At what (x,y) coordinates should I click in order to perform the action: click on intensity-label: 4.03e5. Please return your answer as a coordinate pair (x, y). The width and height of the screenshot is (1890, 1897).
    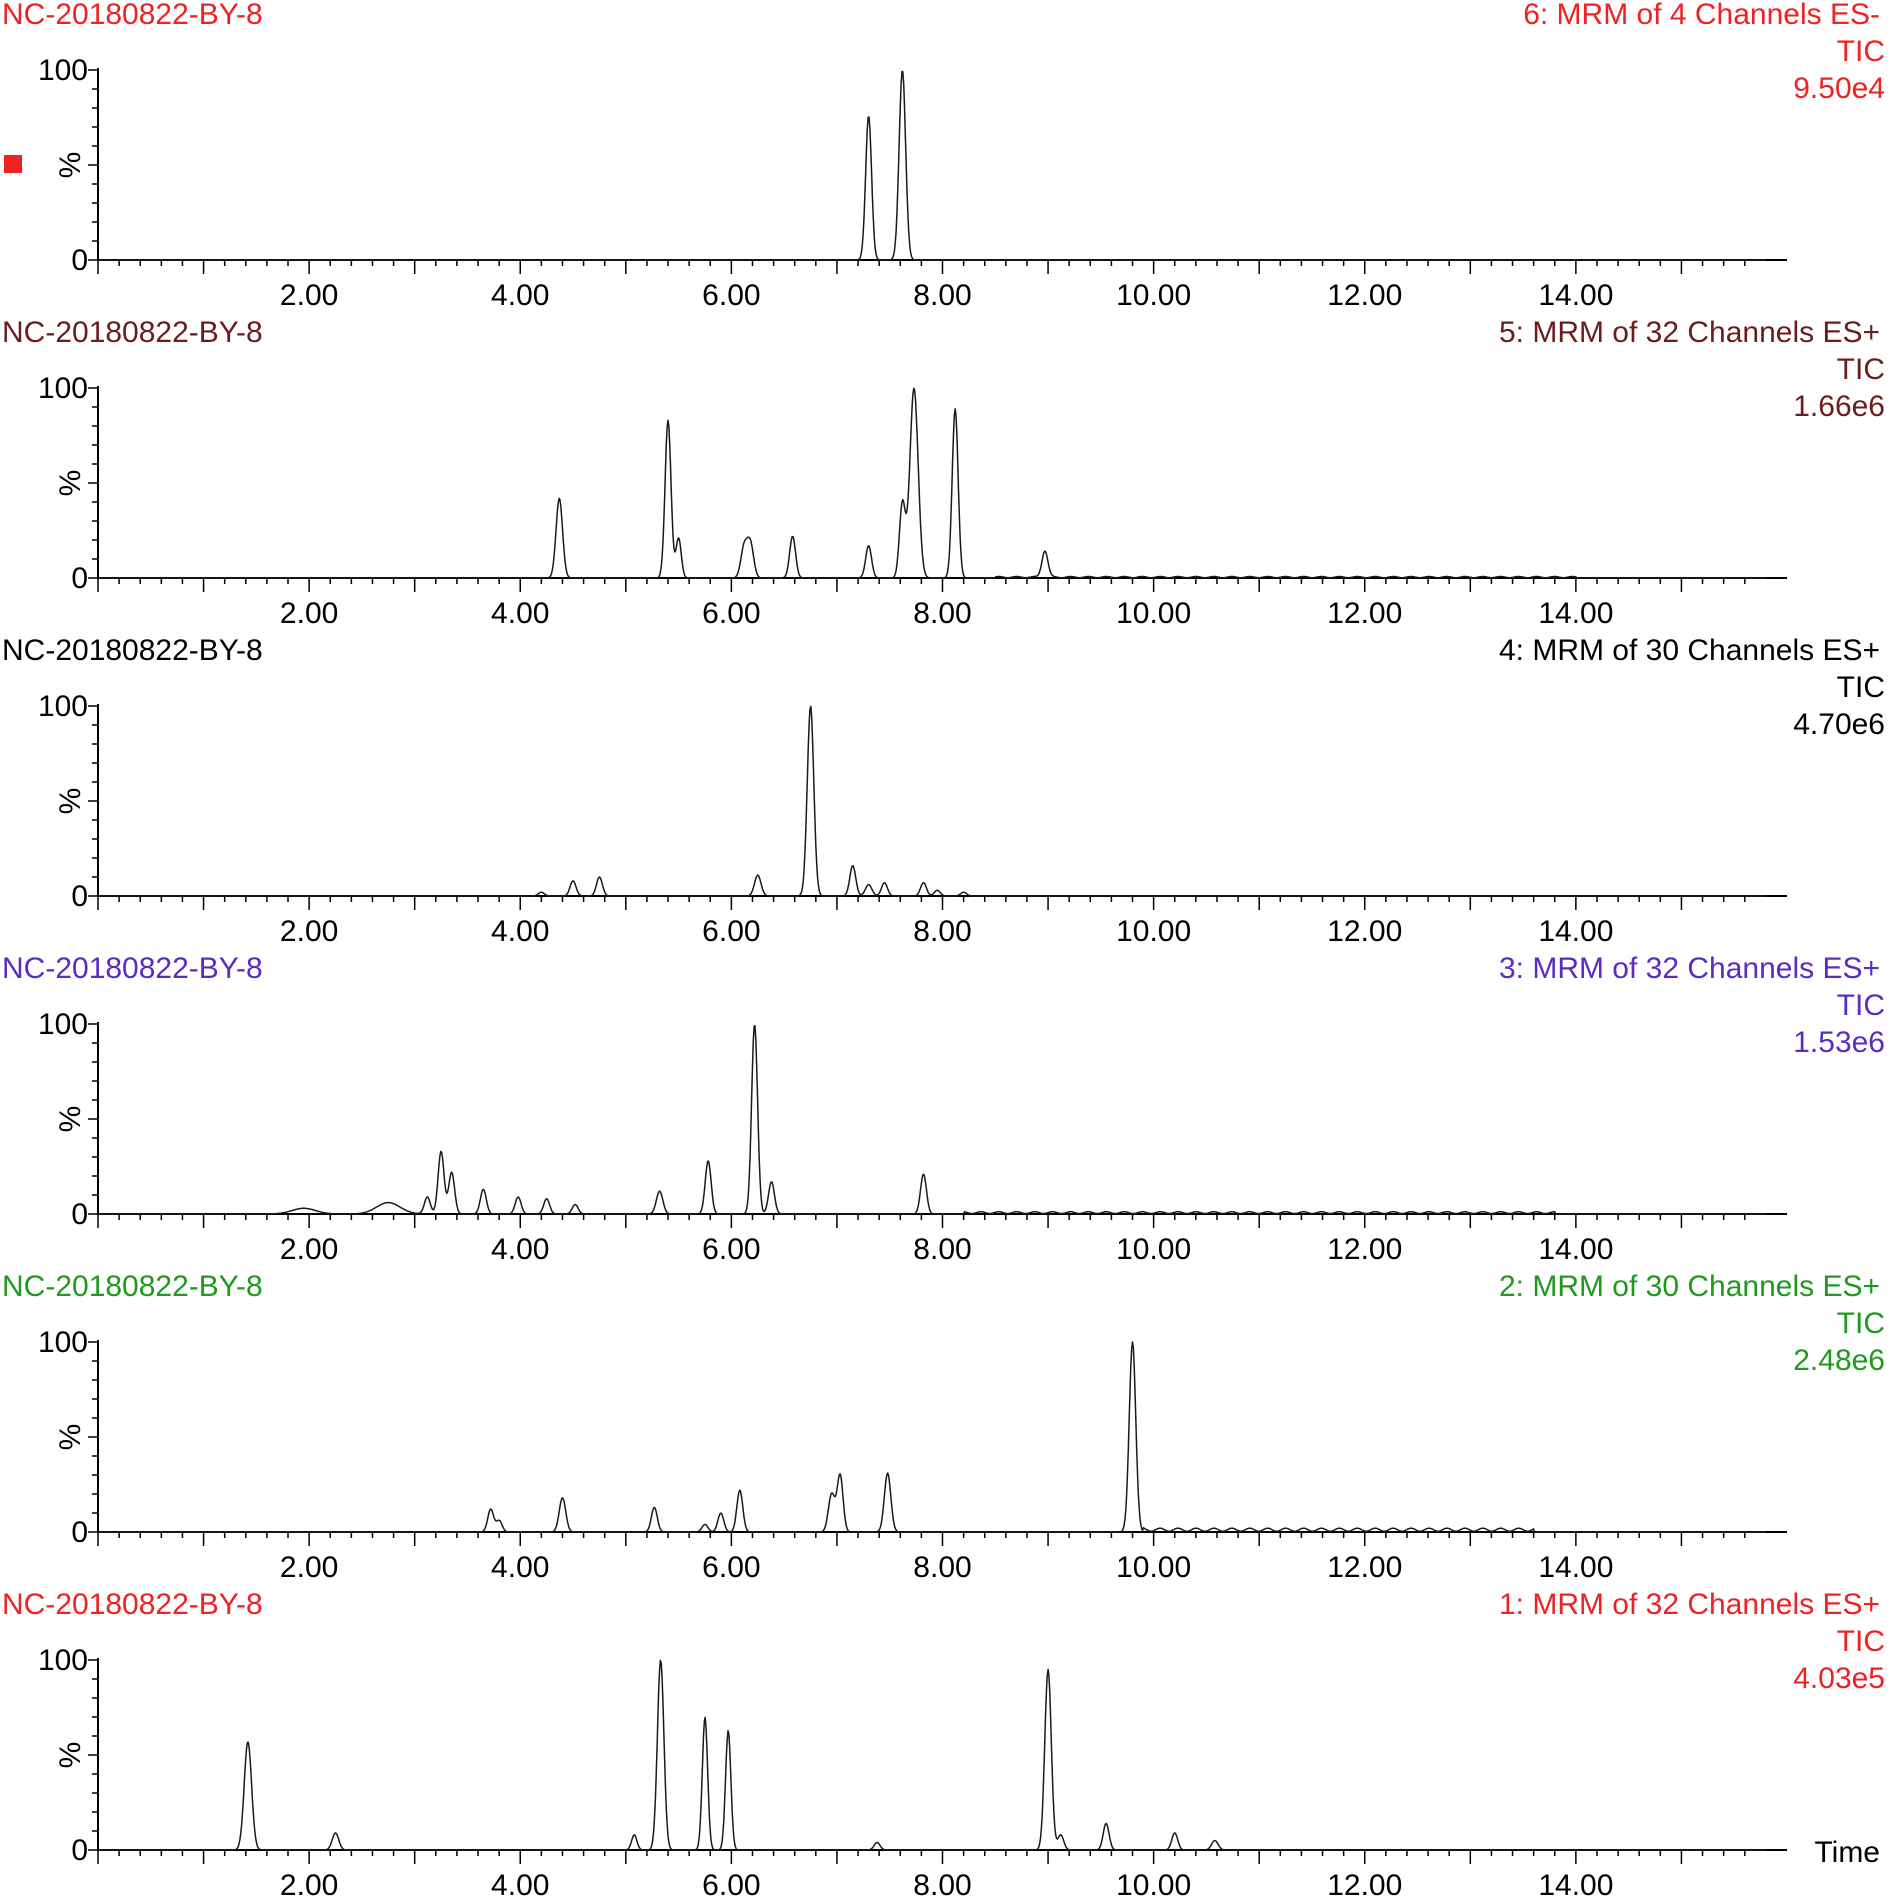
    Looking at the image, I should click on (1839, 1678).